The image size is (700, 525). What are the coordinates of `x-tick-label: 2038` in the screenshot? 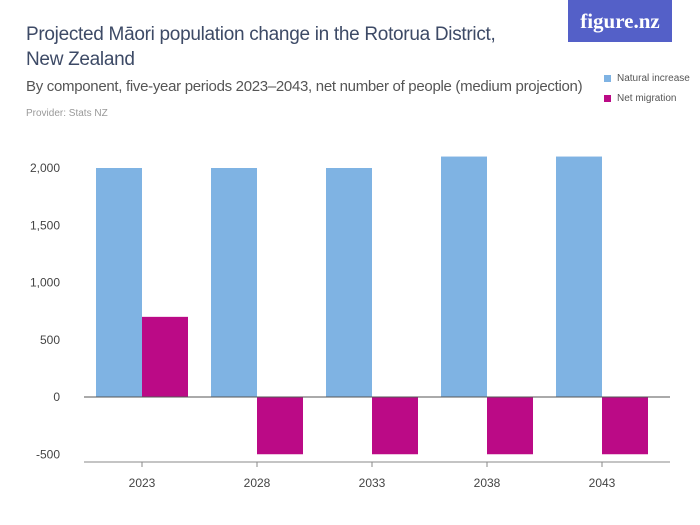 It's located at (487, 483).